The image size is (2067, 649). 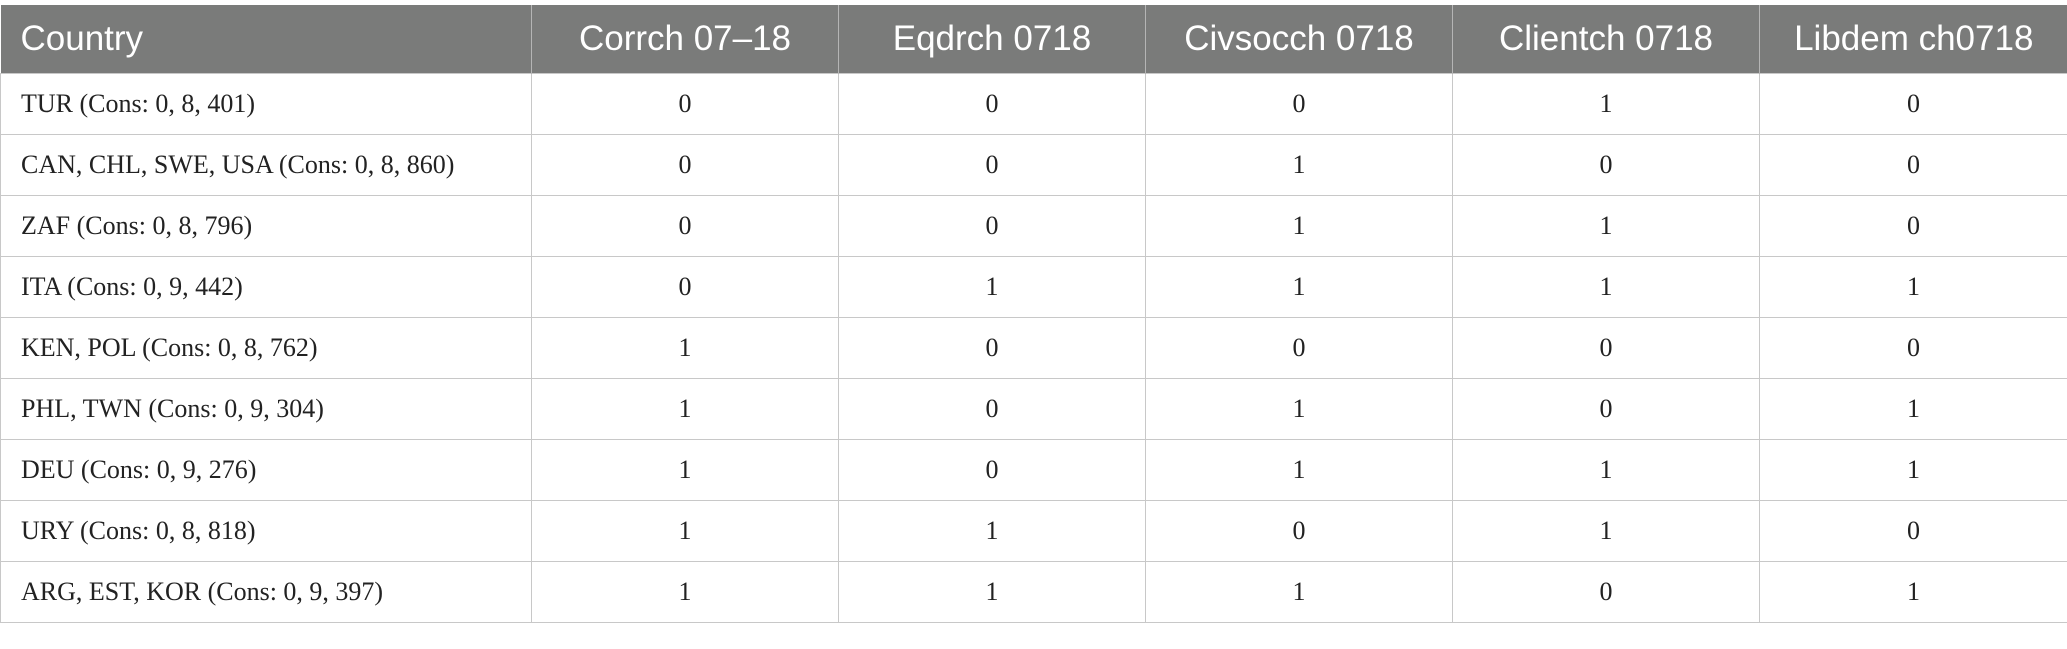 What do you see at coordinates (1913, 39) in the screenshot?
I see `column-header: Libdem ch0718` at bounding box center [1913, 39].